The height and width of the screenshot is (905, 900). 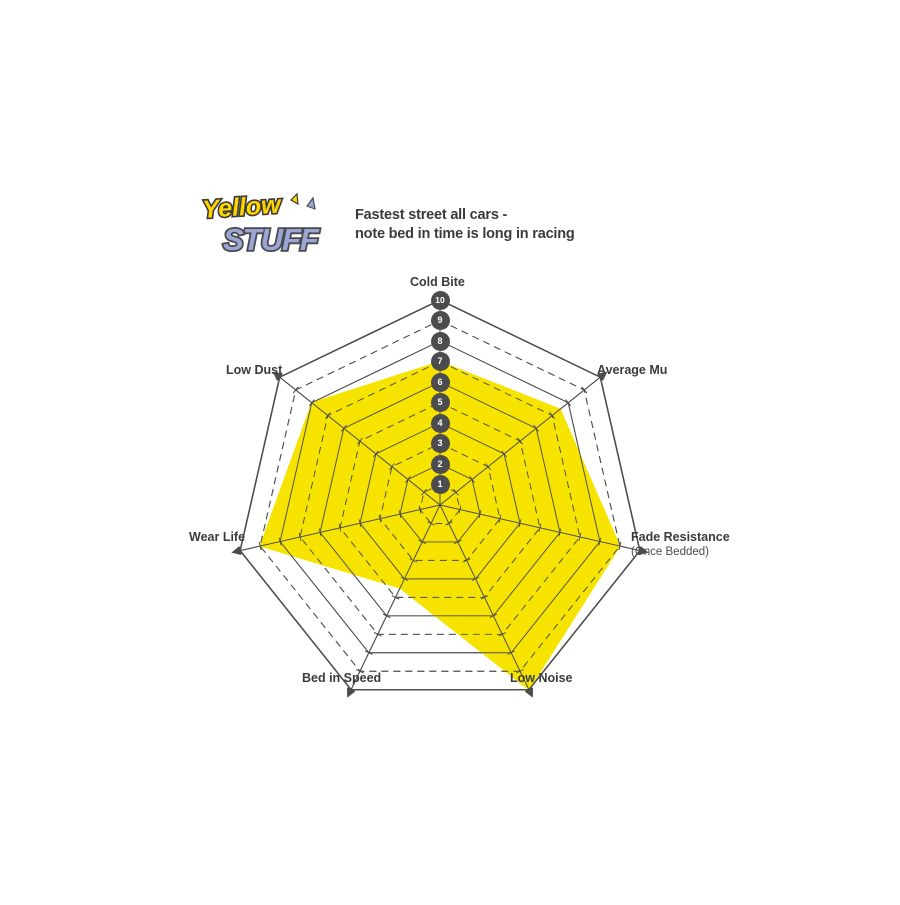 What do you see at coordinates (431, 215) in the screenshot?
I see `headline-line-1: Fastest street all cars -` at bounding box center [431, 215].